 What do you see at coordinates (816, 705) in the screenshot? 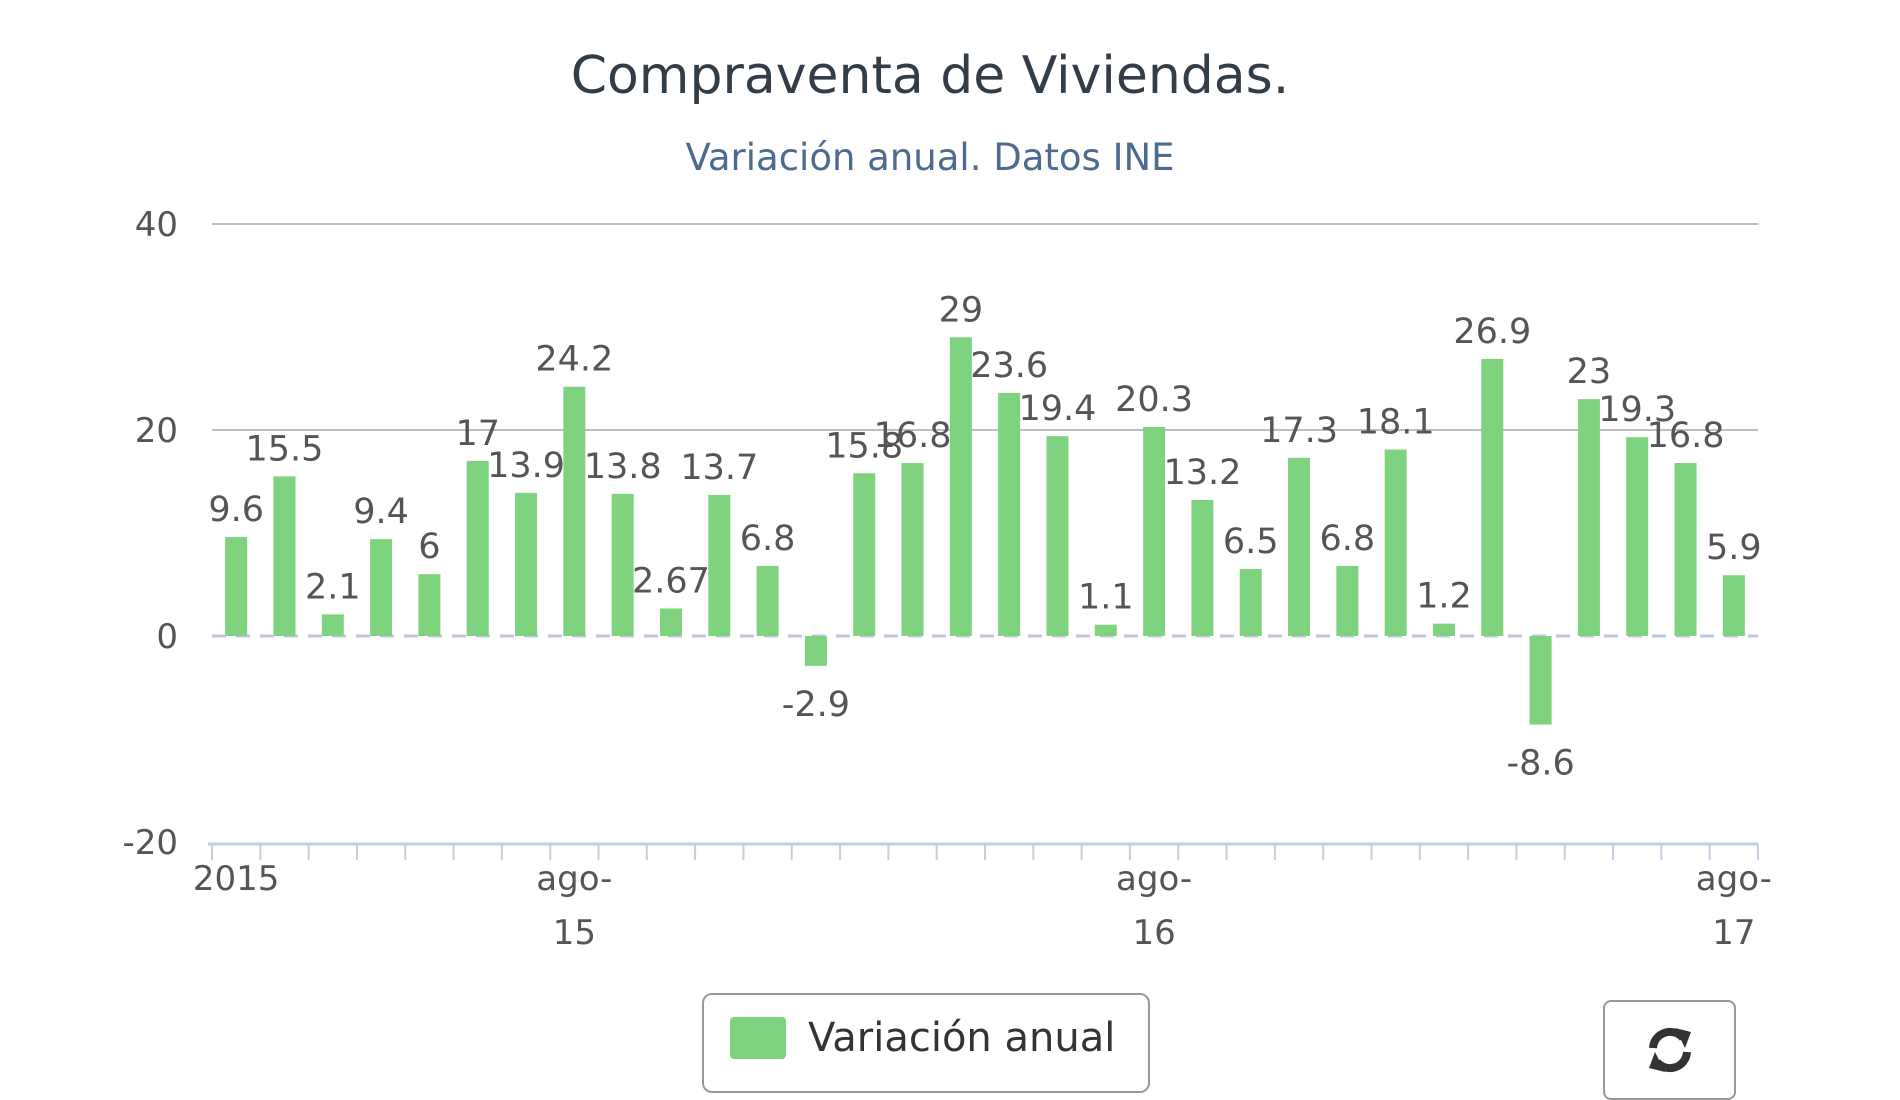
I see `data-label: -2.9` at bounding box center [816, 705].